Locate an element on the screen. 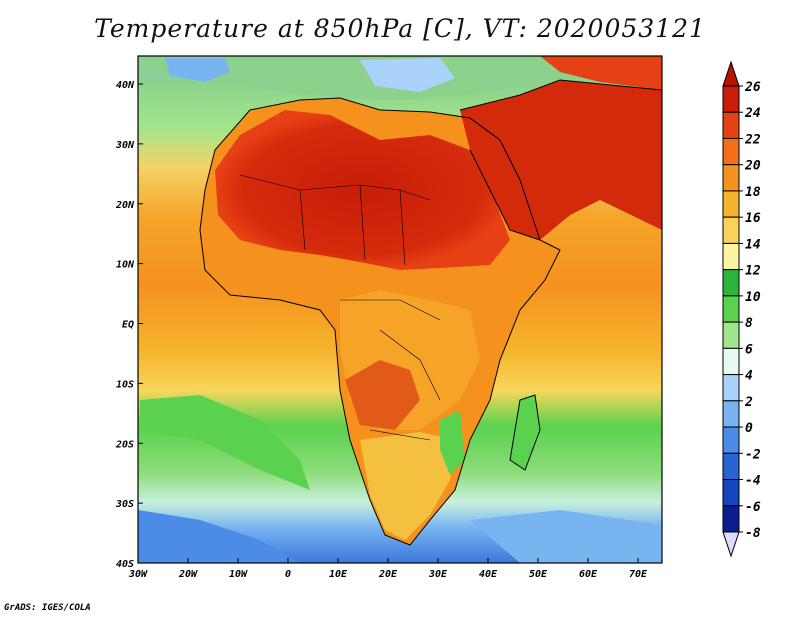  south-indian-cold-patch is located at coordinates (566, 536).